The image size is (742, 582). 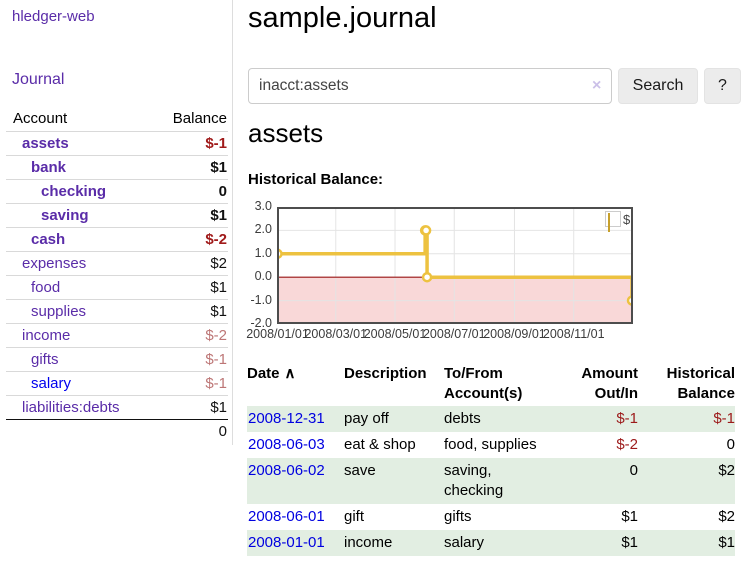 I want to click on transaction-row: 2008-06-03 eat & shop food, supplies $-2 0, so click(x=491, y=445).